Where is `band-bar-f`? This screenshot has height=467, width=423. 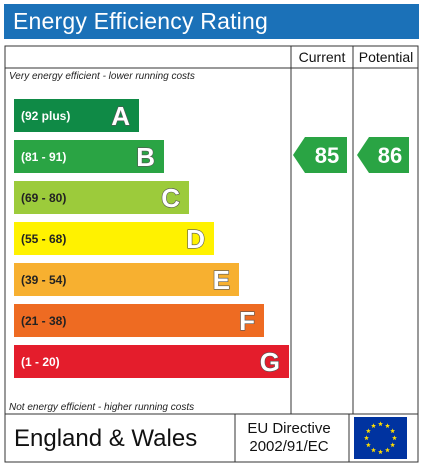 band-bar-f is located at coordinates (139, 320).